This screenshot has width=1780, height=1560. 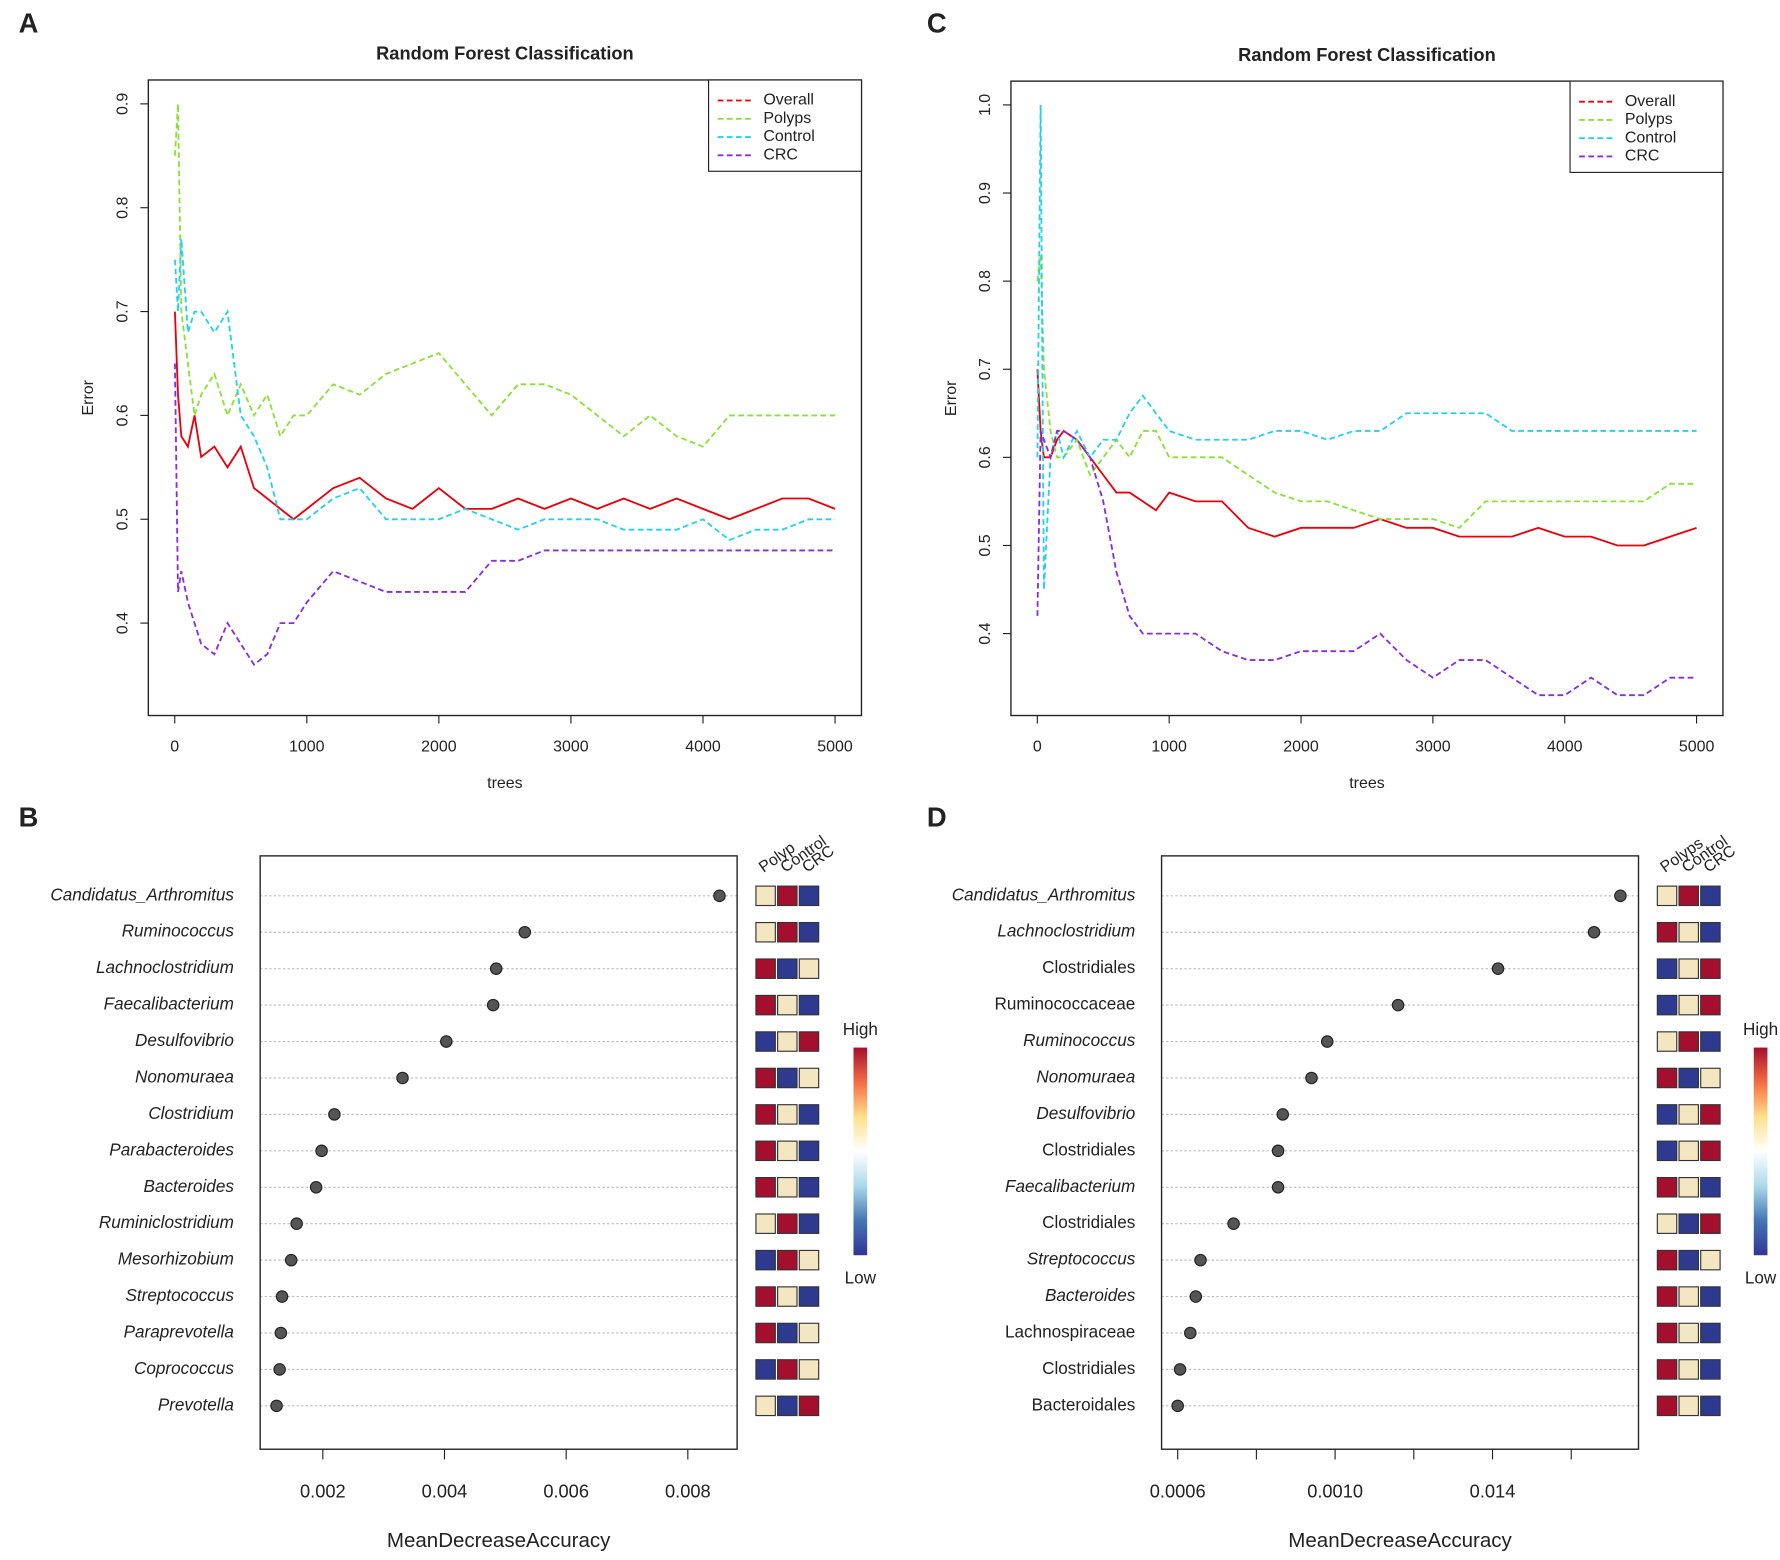 I want to click on category-label: Faecalibacterium, so click(x=169, y=1004).